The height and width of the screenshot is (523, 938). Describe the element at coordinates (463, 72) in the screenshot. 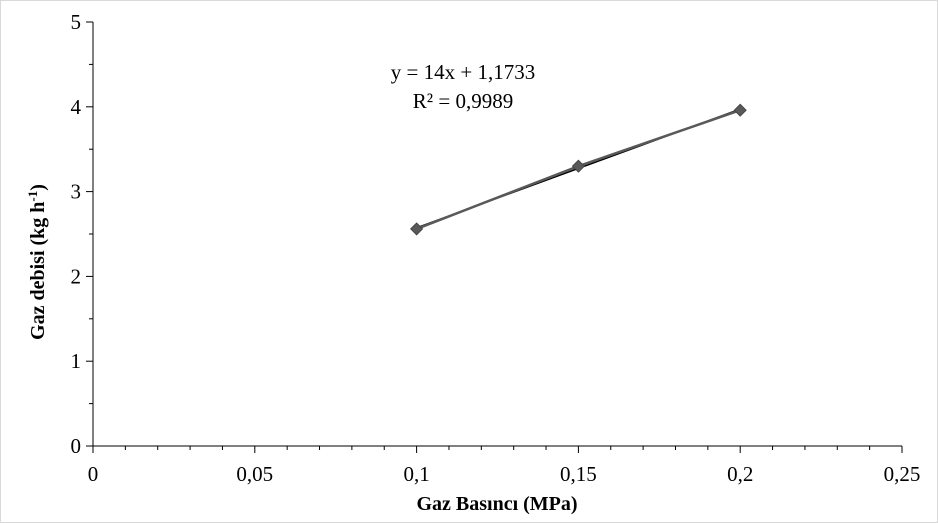

I see `trendline-equation: y = 14x + 1,1733` at that location.